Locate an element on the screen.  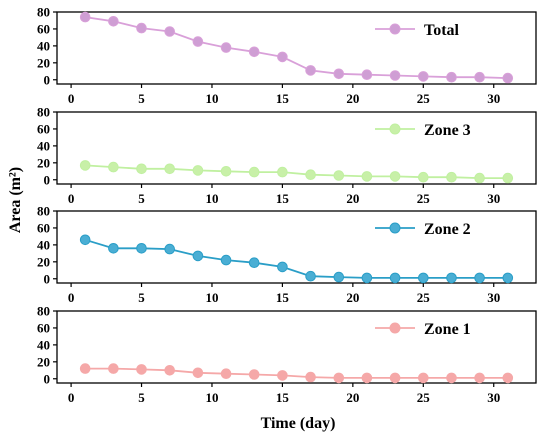
legend-label: Zone 2 is located at coordinates (447, 229).